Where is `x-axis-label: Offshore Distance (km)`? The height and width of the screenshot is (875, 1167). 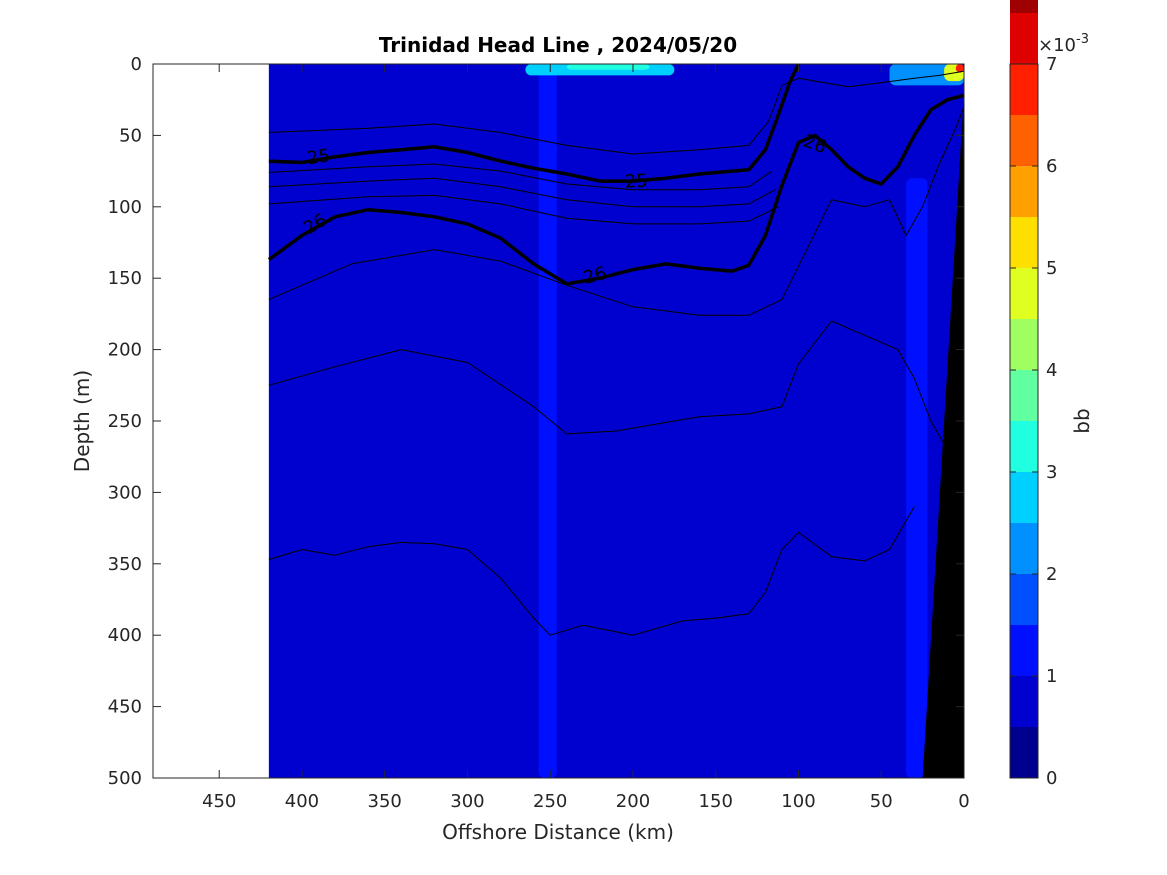 x-axis-label: Offshore Distance (km) is located at coordinates (558, 832).